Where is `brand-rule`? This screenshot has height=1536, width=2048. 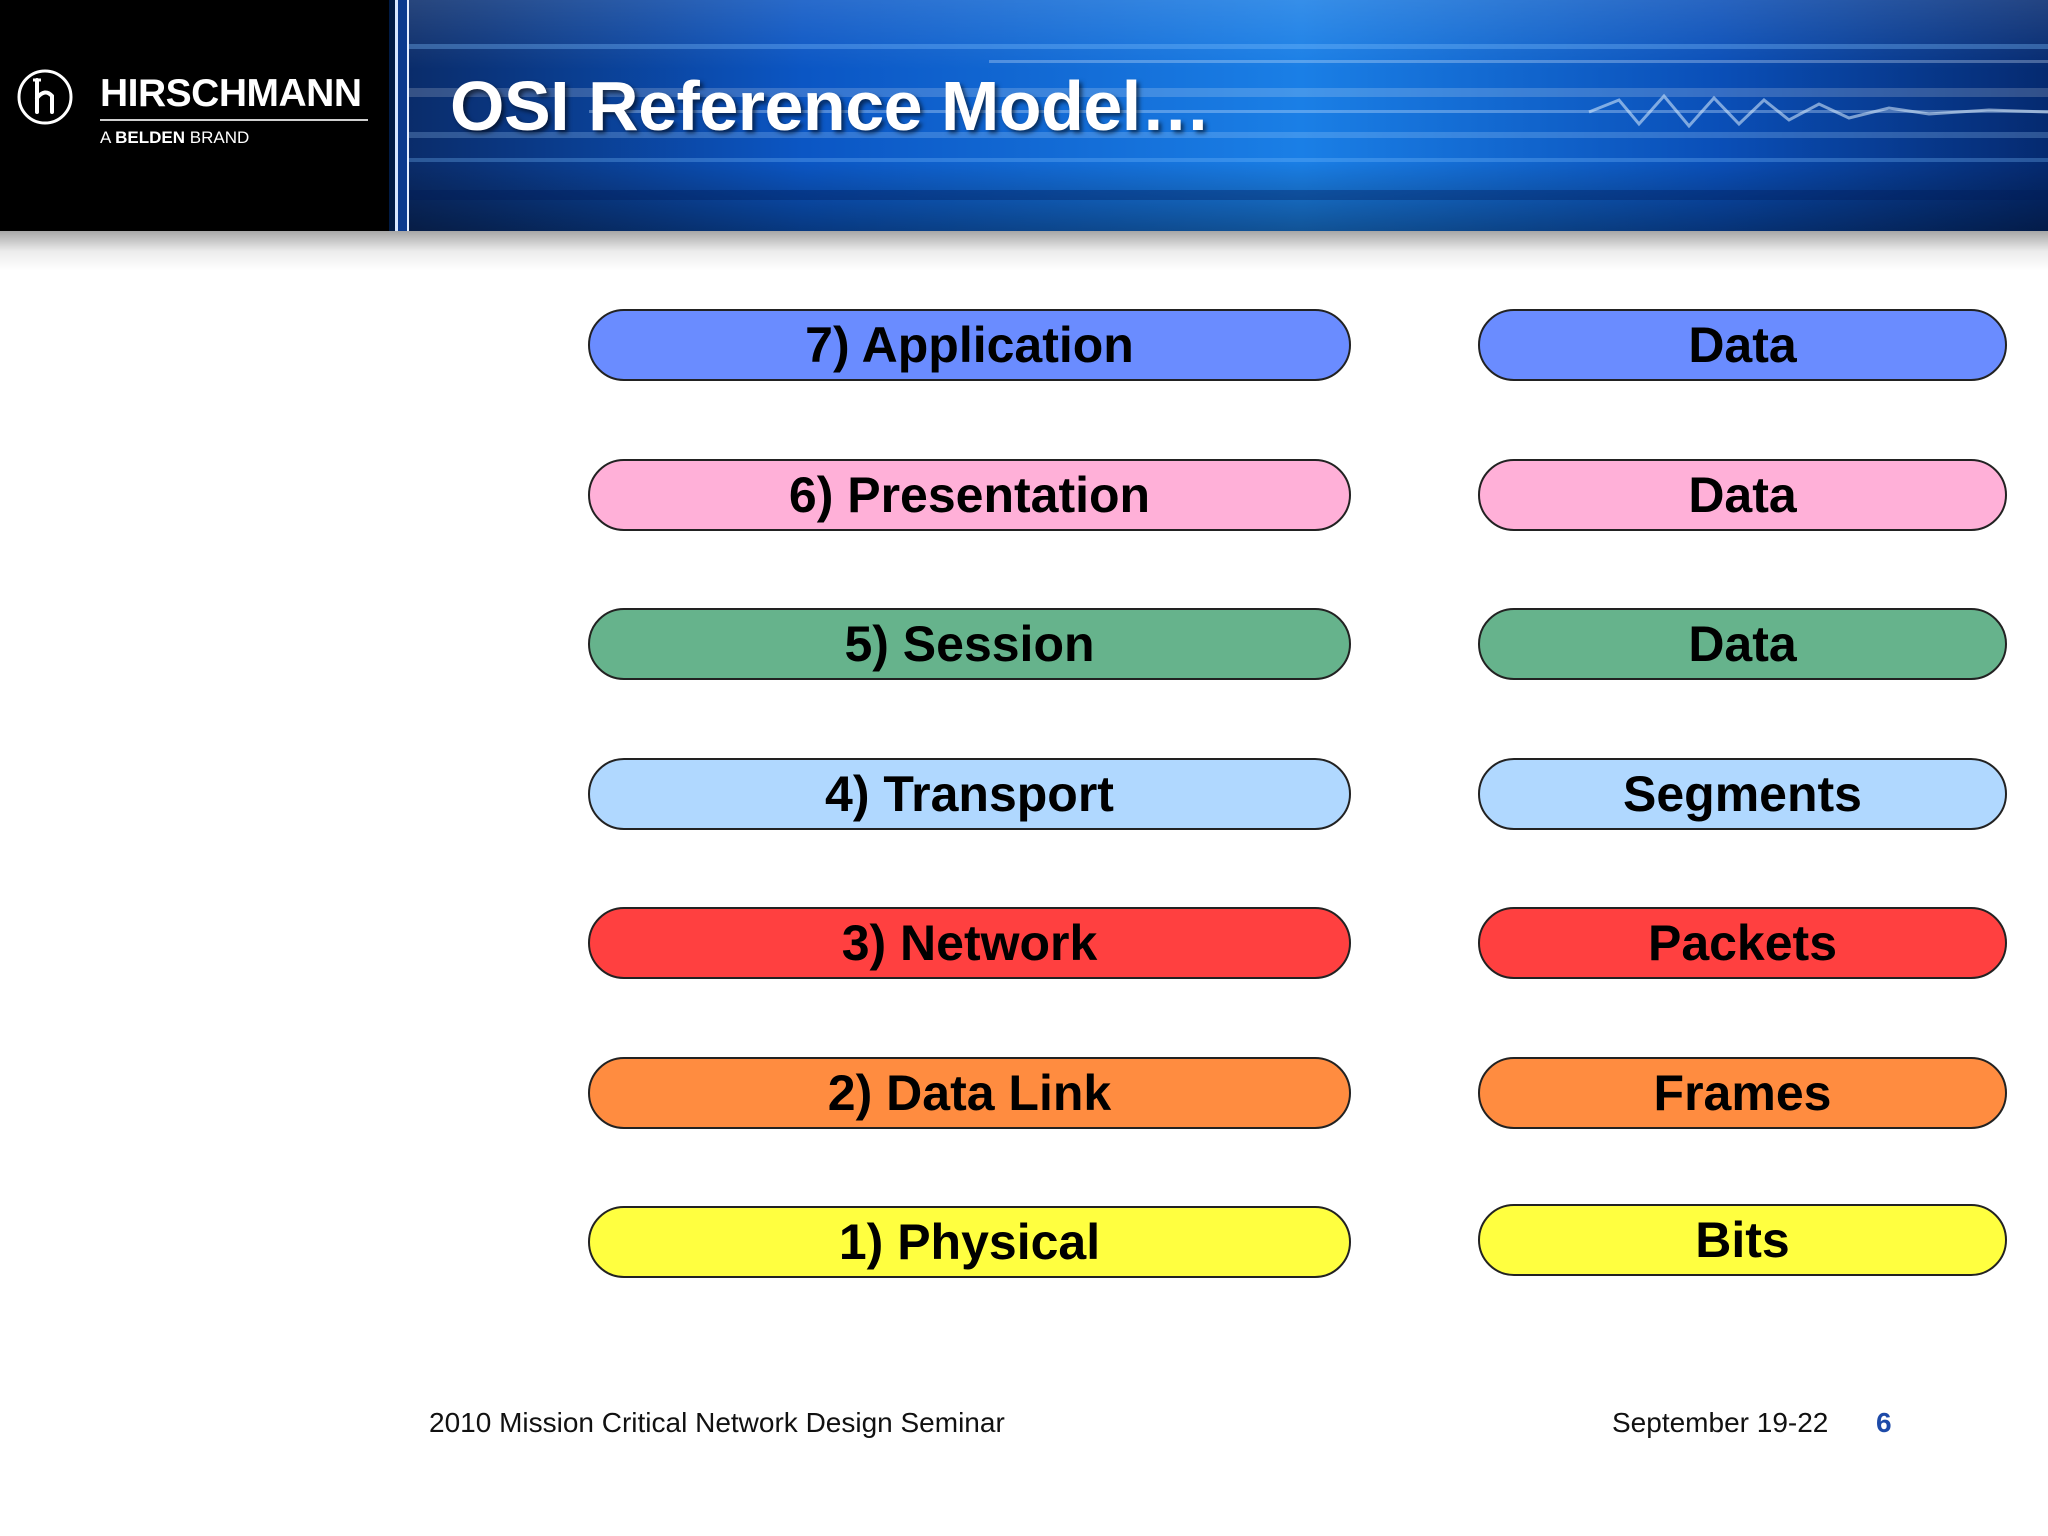 brand-rule is located at coordinates (234, 120).